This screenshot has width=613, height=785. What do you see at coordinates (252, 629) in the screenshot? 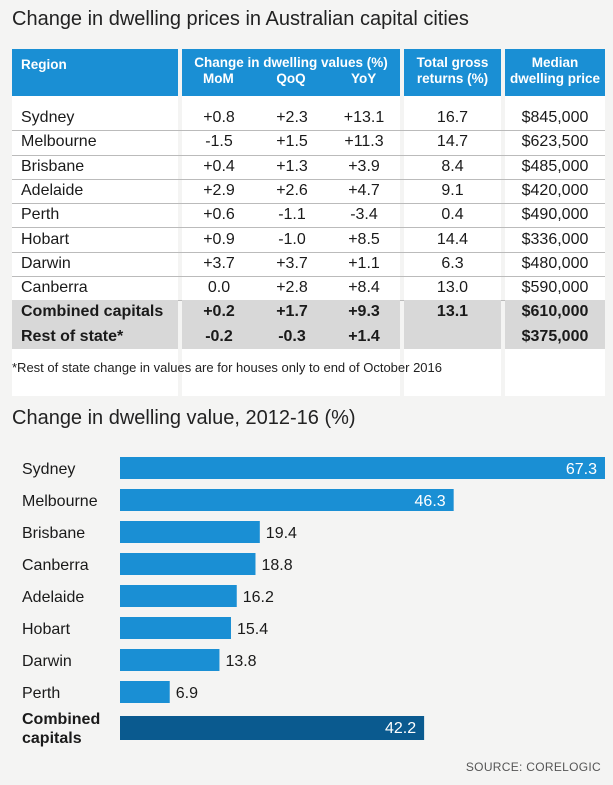
I see `value-label: 15.4` at bounding box center [252, 629].